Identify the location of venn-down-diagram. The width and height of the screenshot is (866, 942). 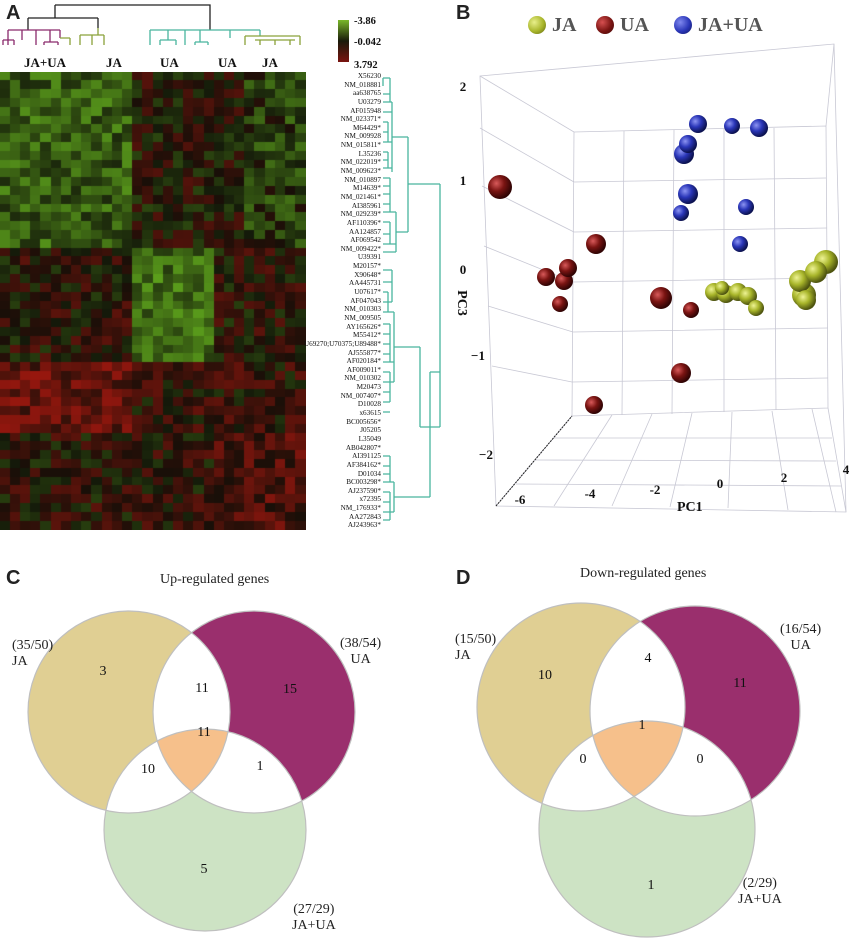
(638, 770).